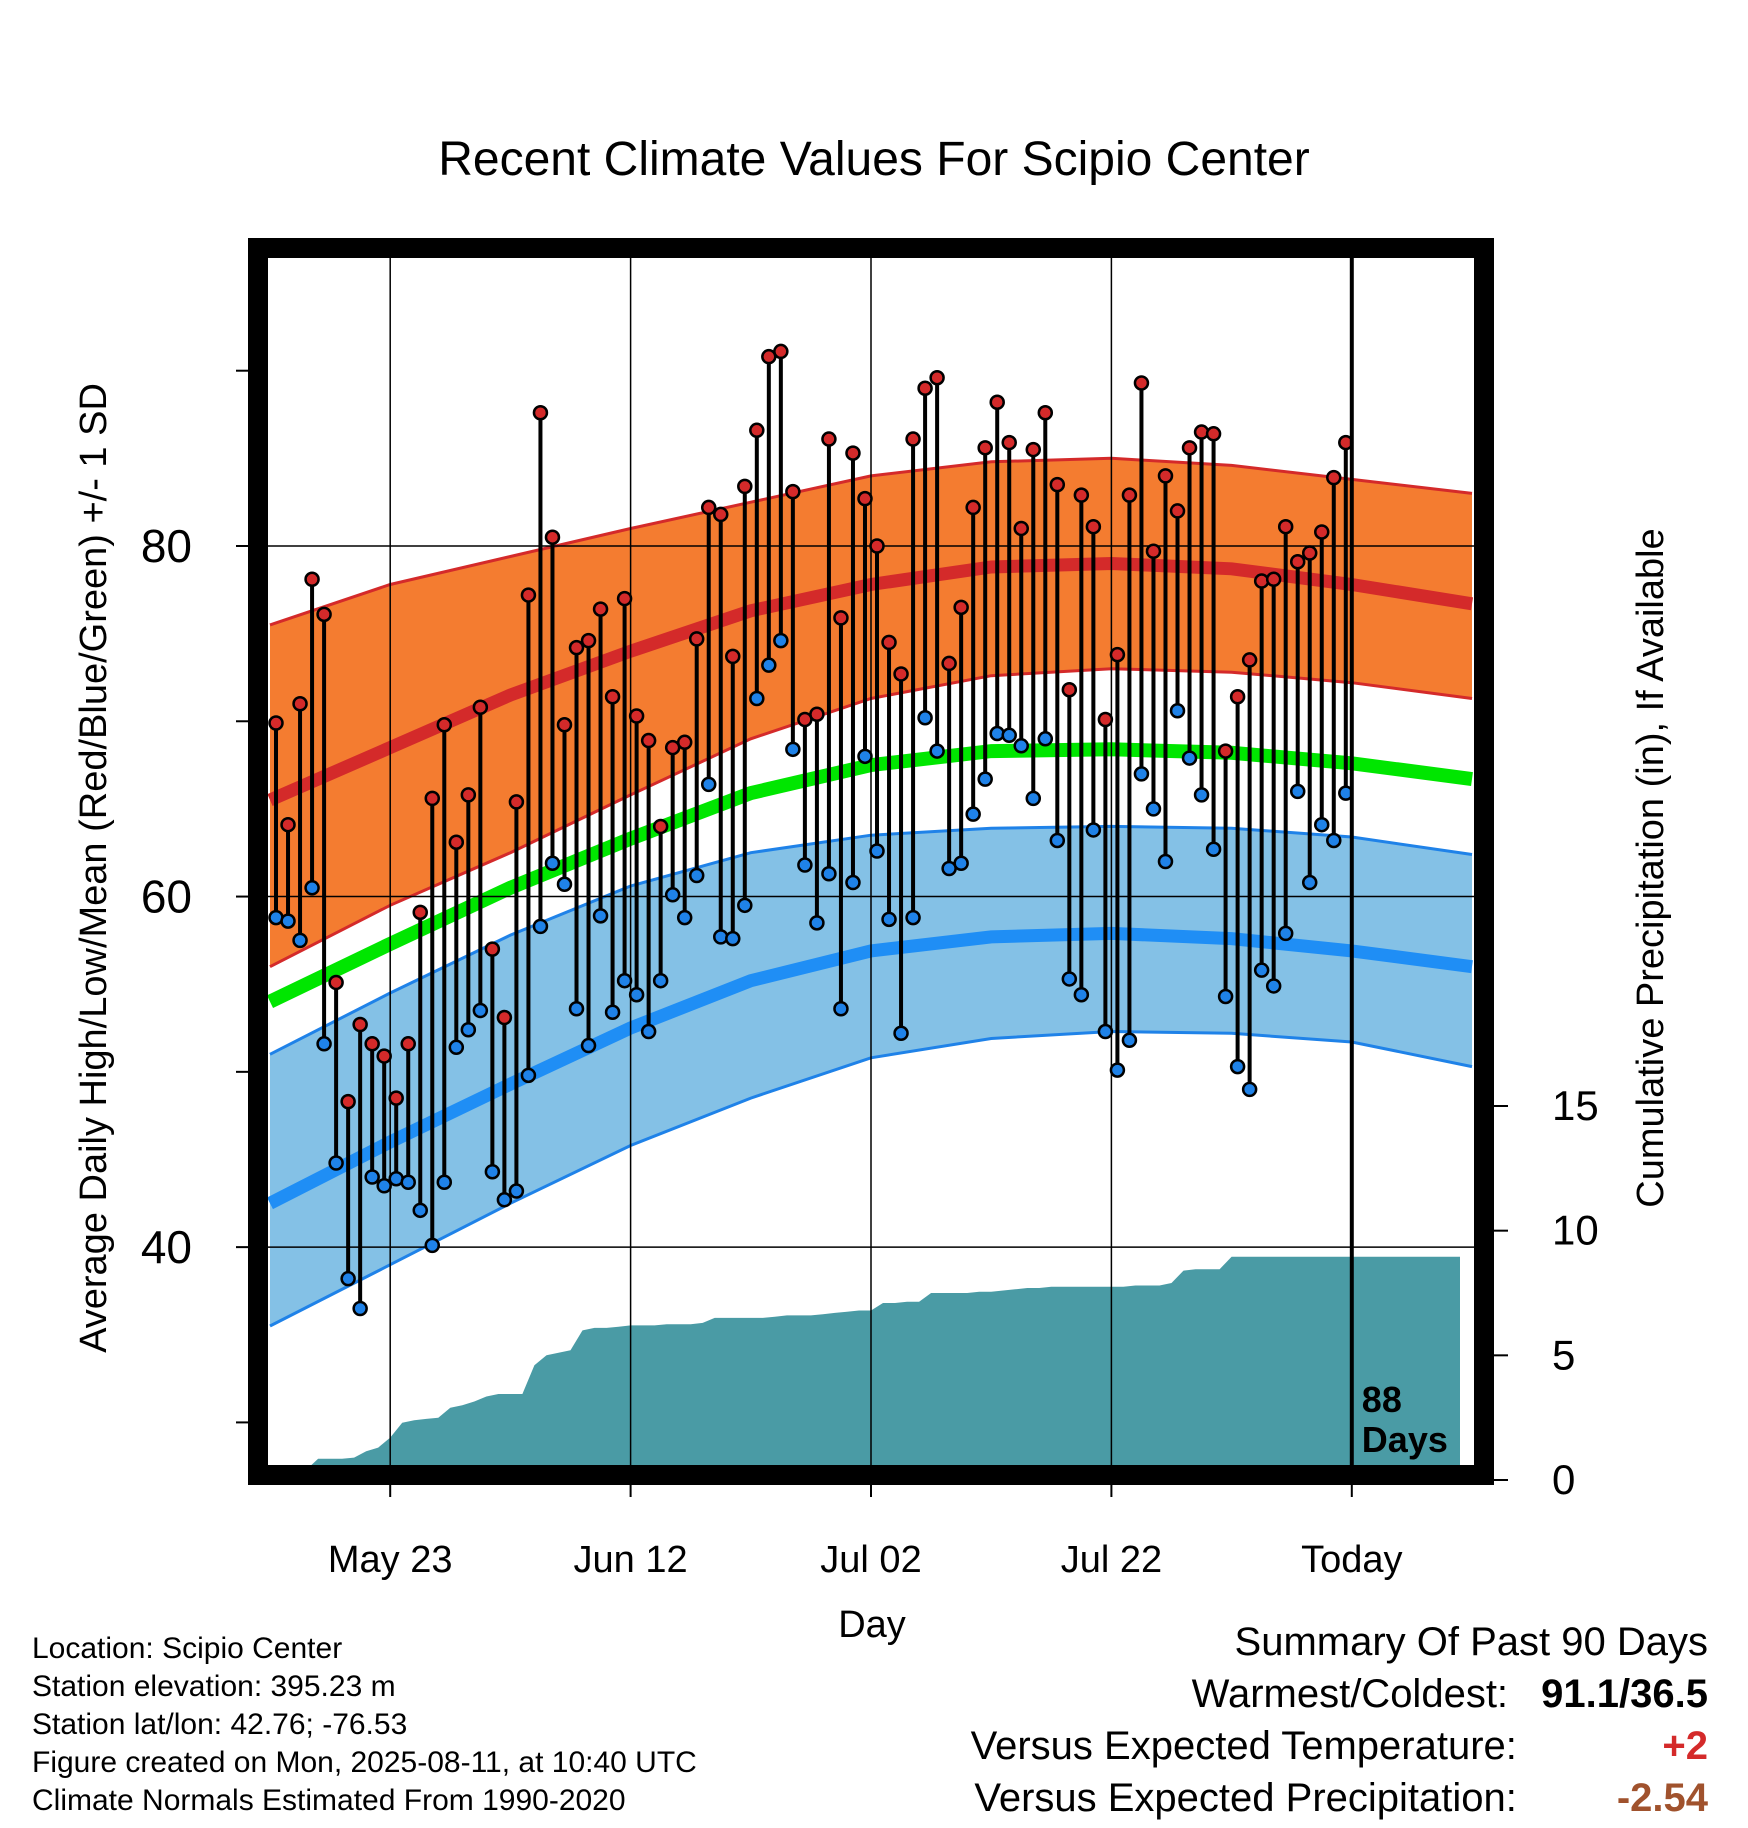 This screenshot has width=1748, height=1828. Describe the element at coordinates (1351, 1560) in the screenshot. I see `x-tick-label: Today` at that location.